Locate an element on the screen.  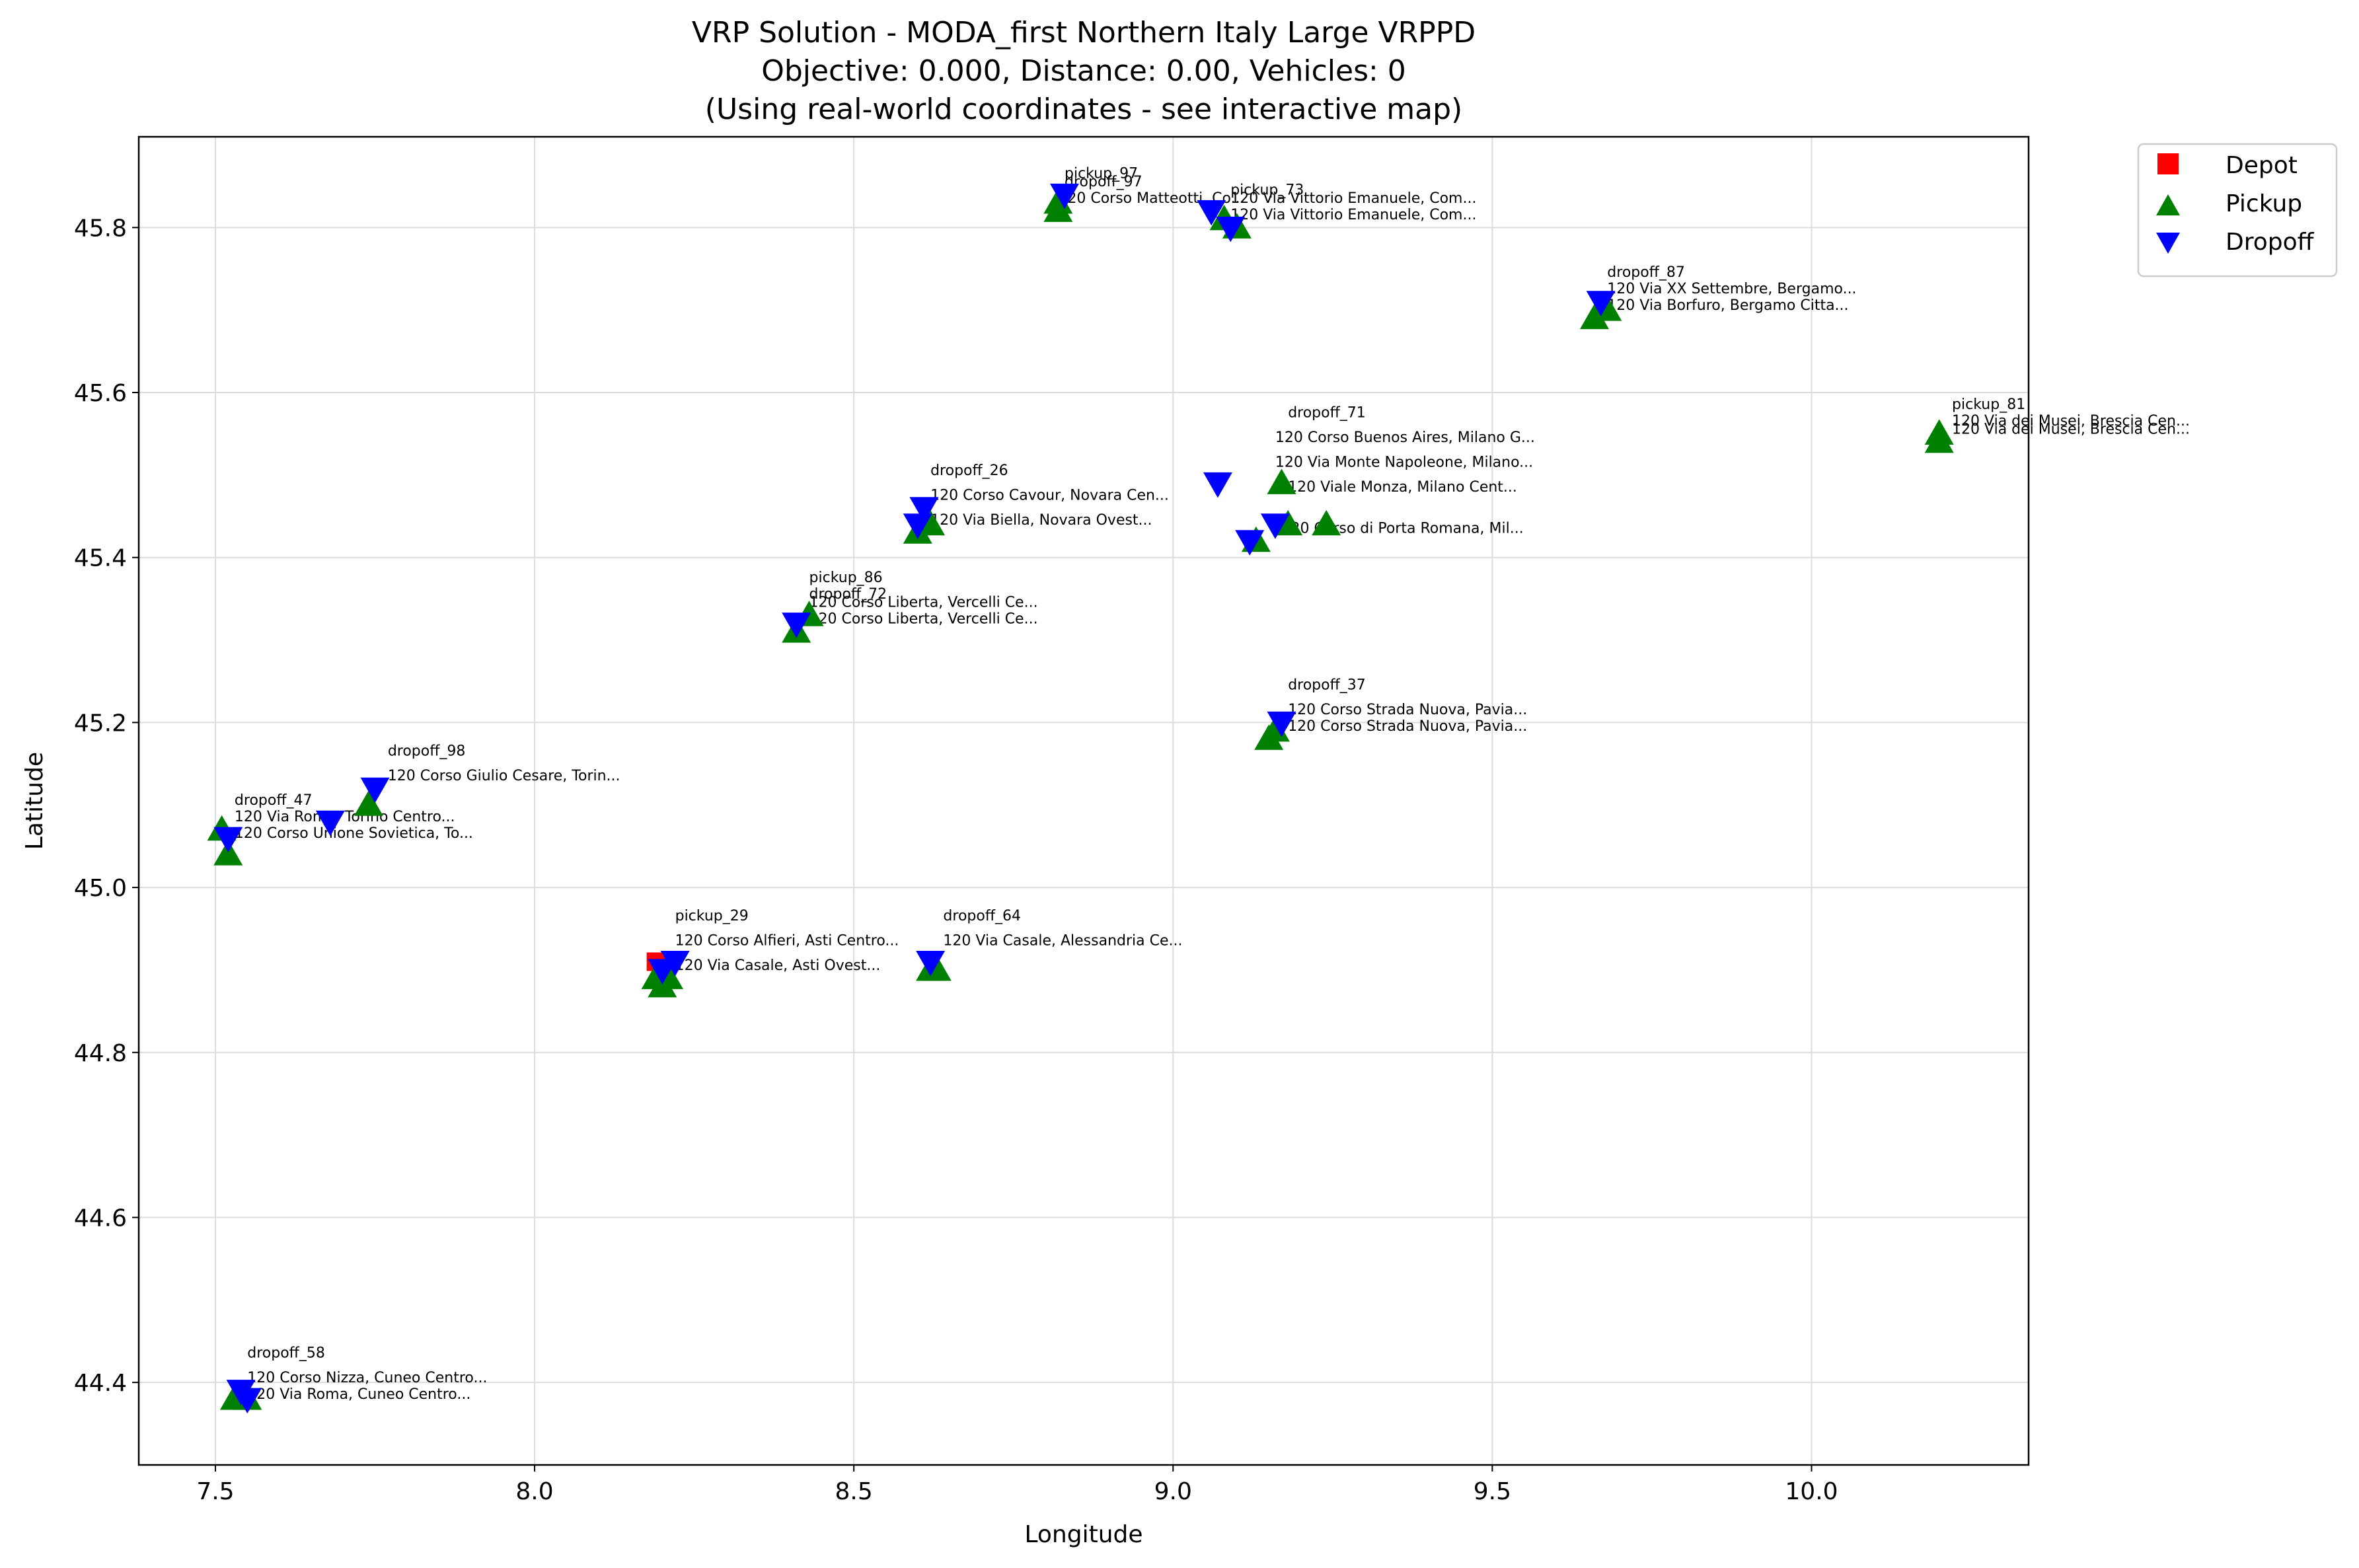
point-label: pickup_97 is located at coordinates (1101, 173).